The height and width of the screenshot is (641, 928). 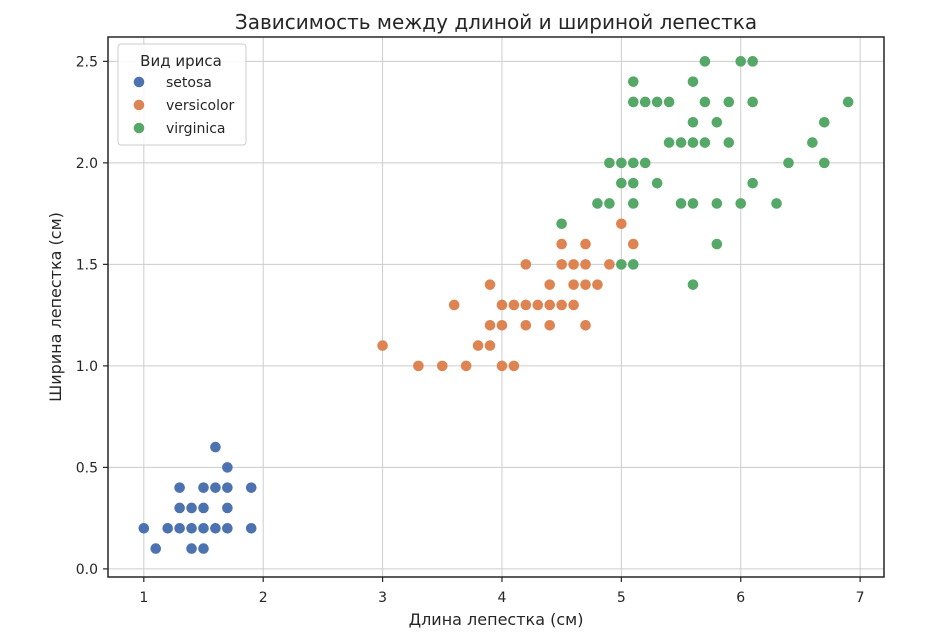 What do you see at coordinates (496, 619) in the screenshot?
I see `x-axis-label: Длина лепестка (см)` at bounding box center [496, 619].